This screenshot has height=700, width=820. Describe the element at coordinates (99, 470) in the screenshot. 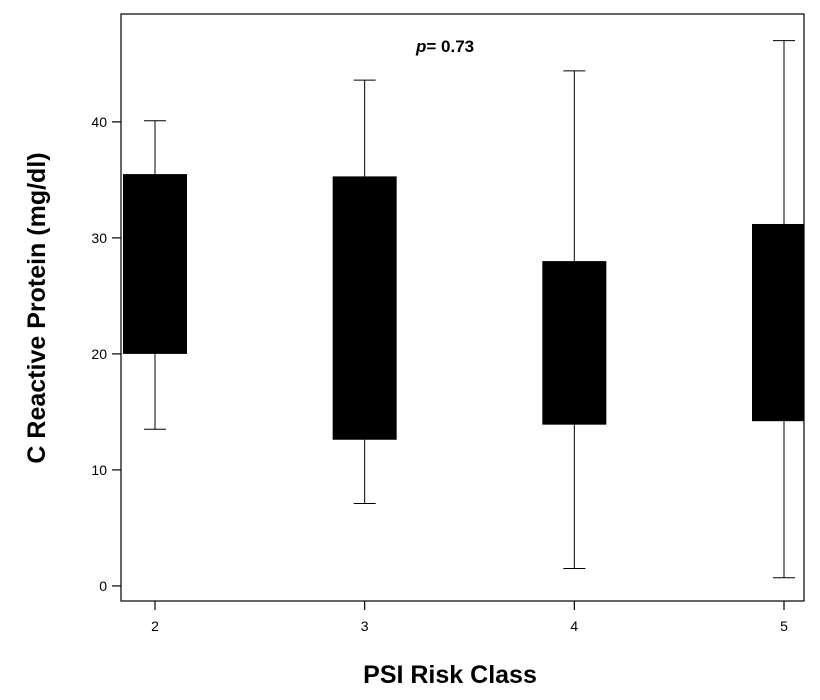

I see `y-tick-label-10: 10` at that location.